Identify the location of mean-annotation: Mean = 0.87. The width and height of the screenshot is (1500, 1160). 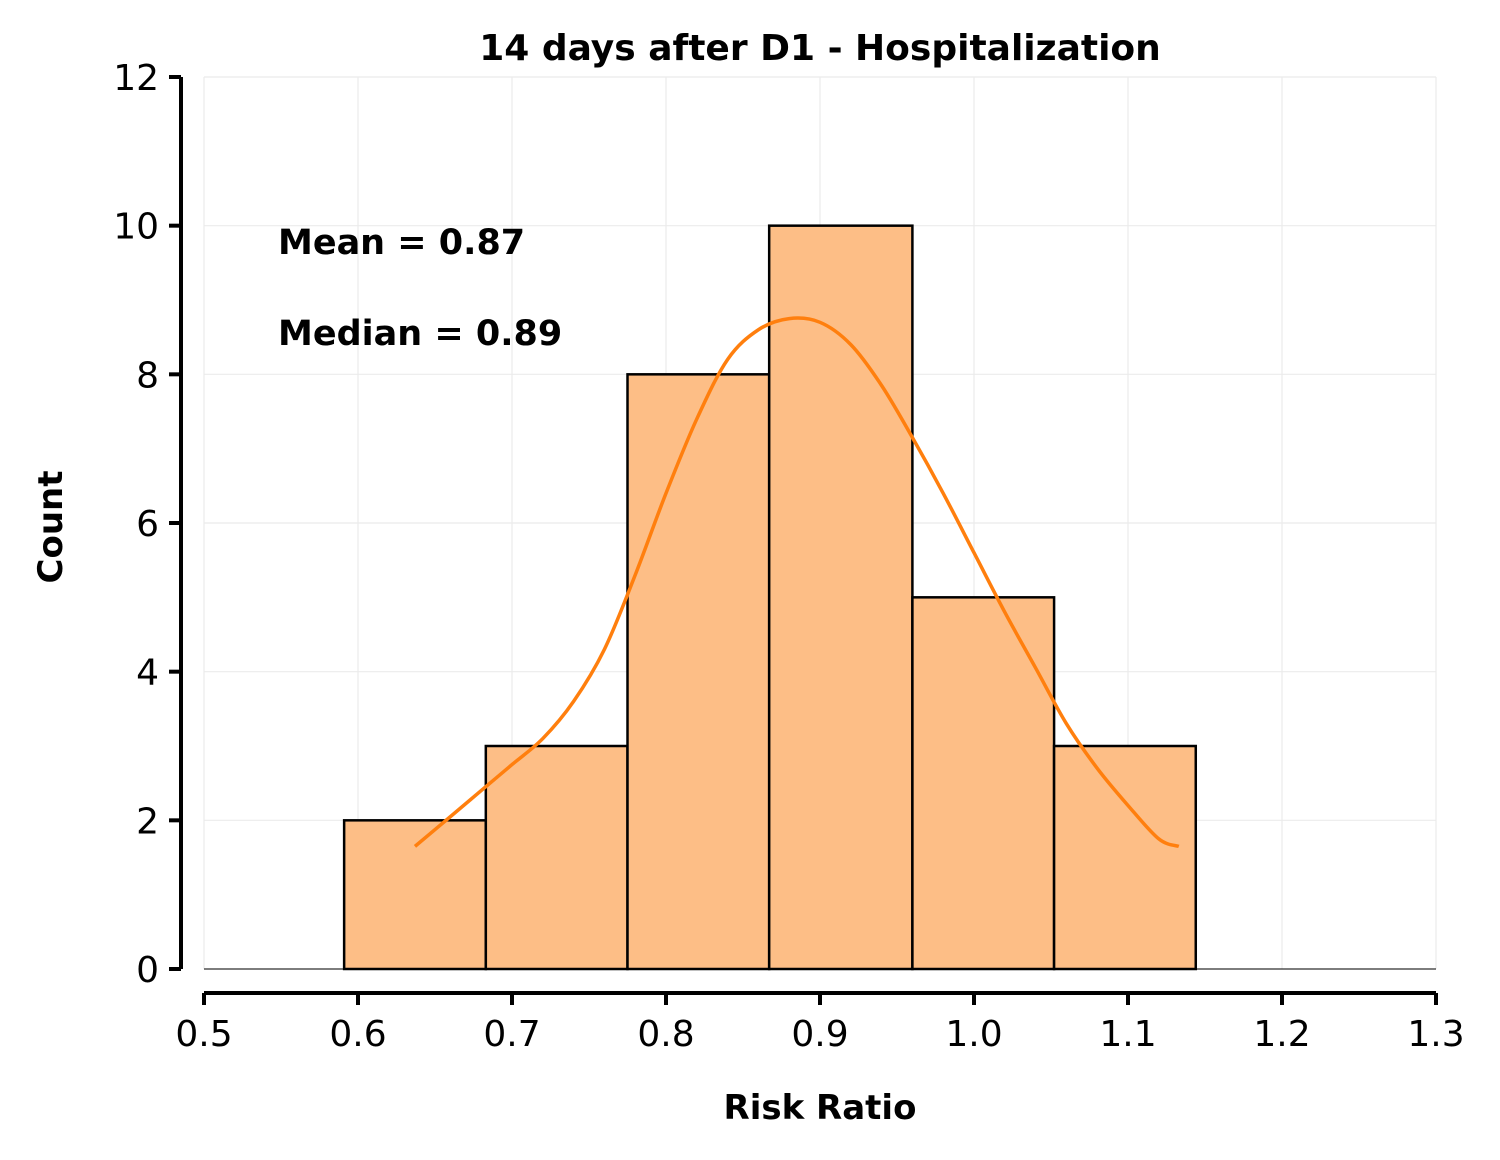
(401, 243).